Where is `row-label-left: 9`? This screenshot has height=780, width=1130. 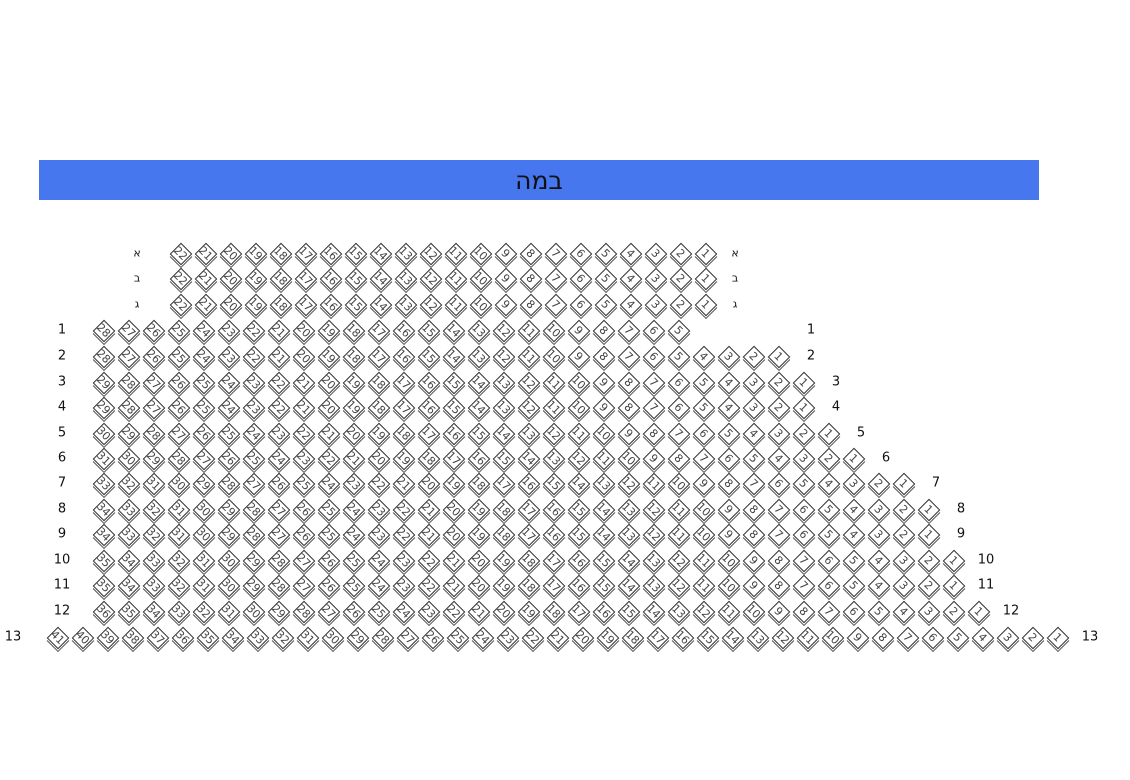 row-label-left: 9 is located at coordinates (62, 534).